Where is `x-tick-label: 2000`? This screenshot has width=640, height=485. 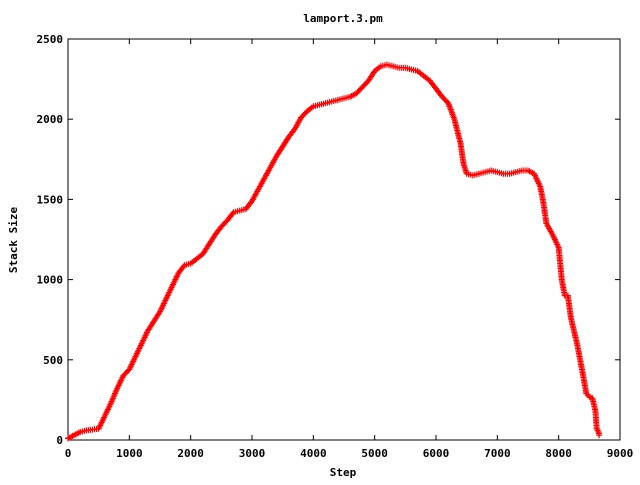
x-tick-label: 2000 is located at coordinates (190, 453).